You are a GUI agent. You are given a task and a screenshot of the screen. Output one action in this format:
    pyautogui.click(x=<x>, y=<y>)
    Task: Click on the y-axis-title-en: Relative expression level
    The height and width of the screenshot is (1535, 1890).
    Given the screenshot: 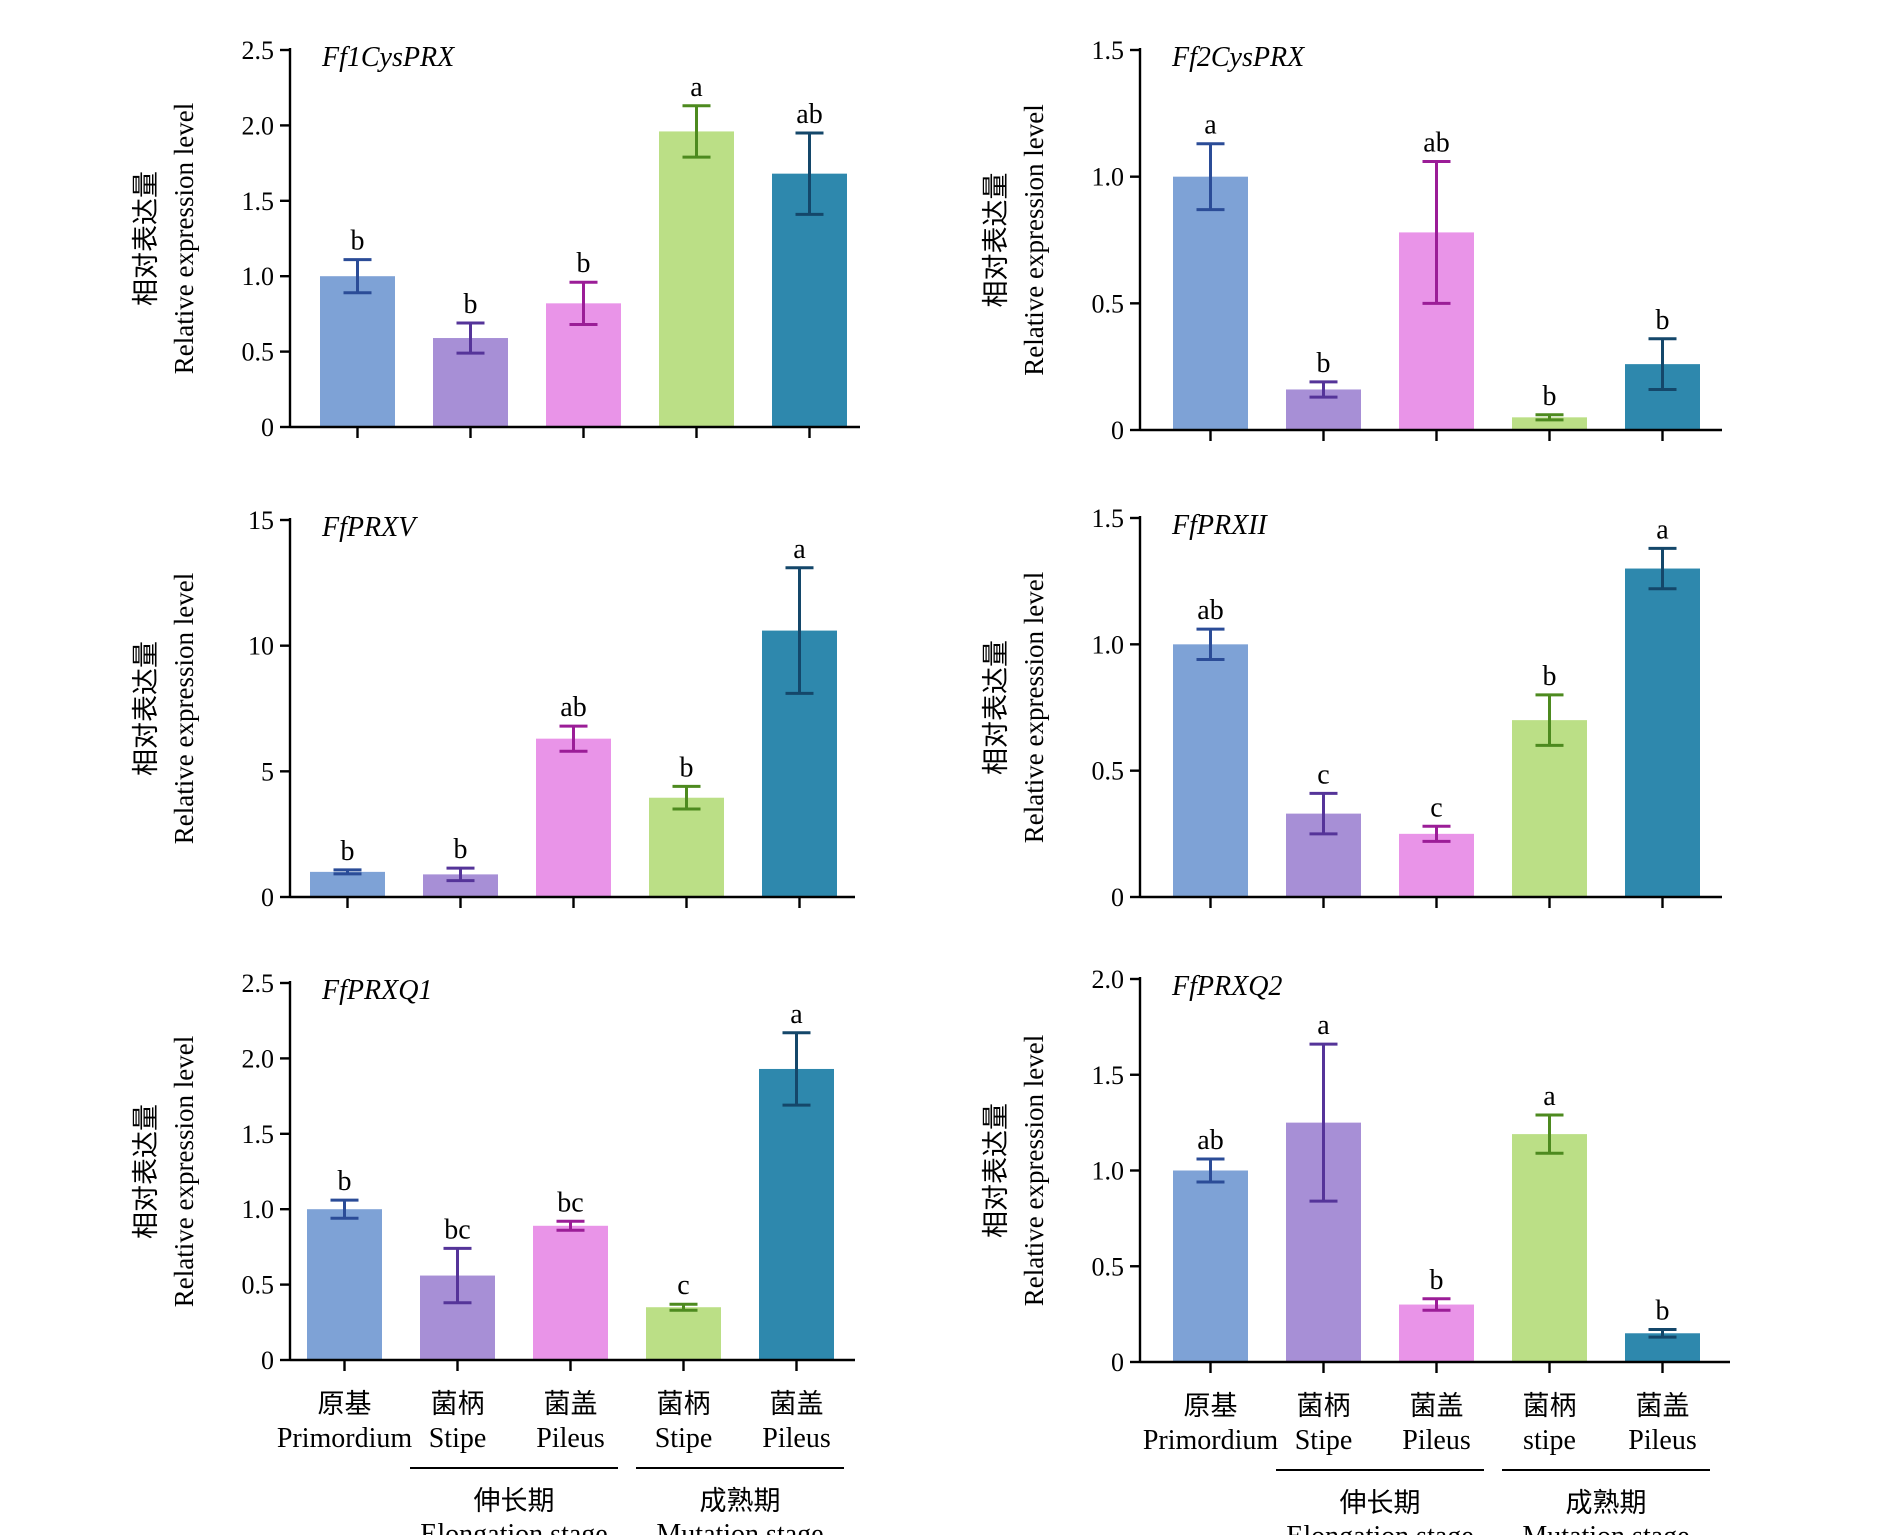 What is the action you would take?
    pyautogui.click(x=1034, y=1170)
    